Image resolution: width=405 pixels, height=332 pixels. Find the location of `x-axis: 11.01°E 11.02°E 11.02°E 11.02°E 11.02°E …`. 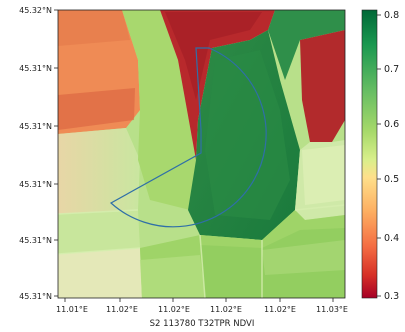

x-axis: 11.01°E 11.02°E 11.02°E 11.02°E 11.02°E … is located at coordinates (202, 306).